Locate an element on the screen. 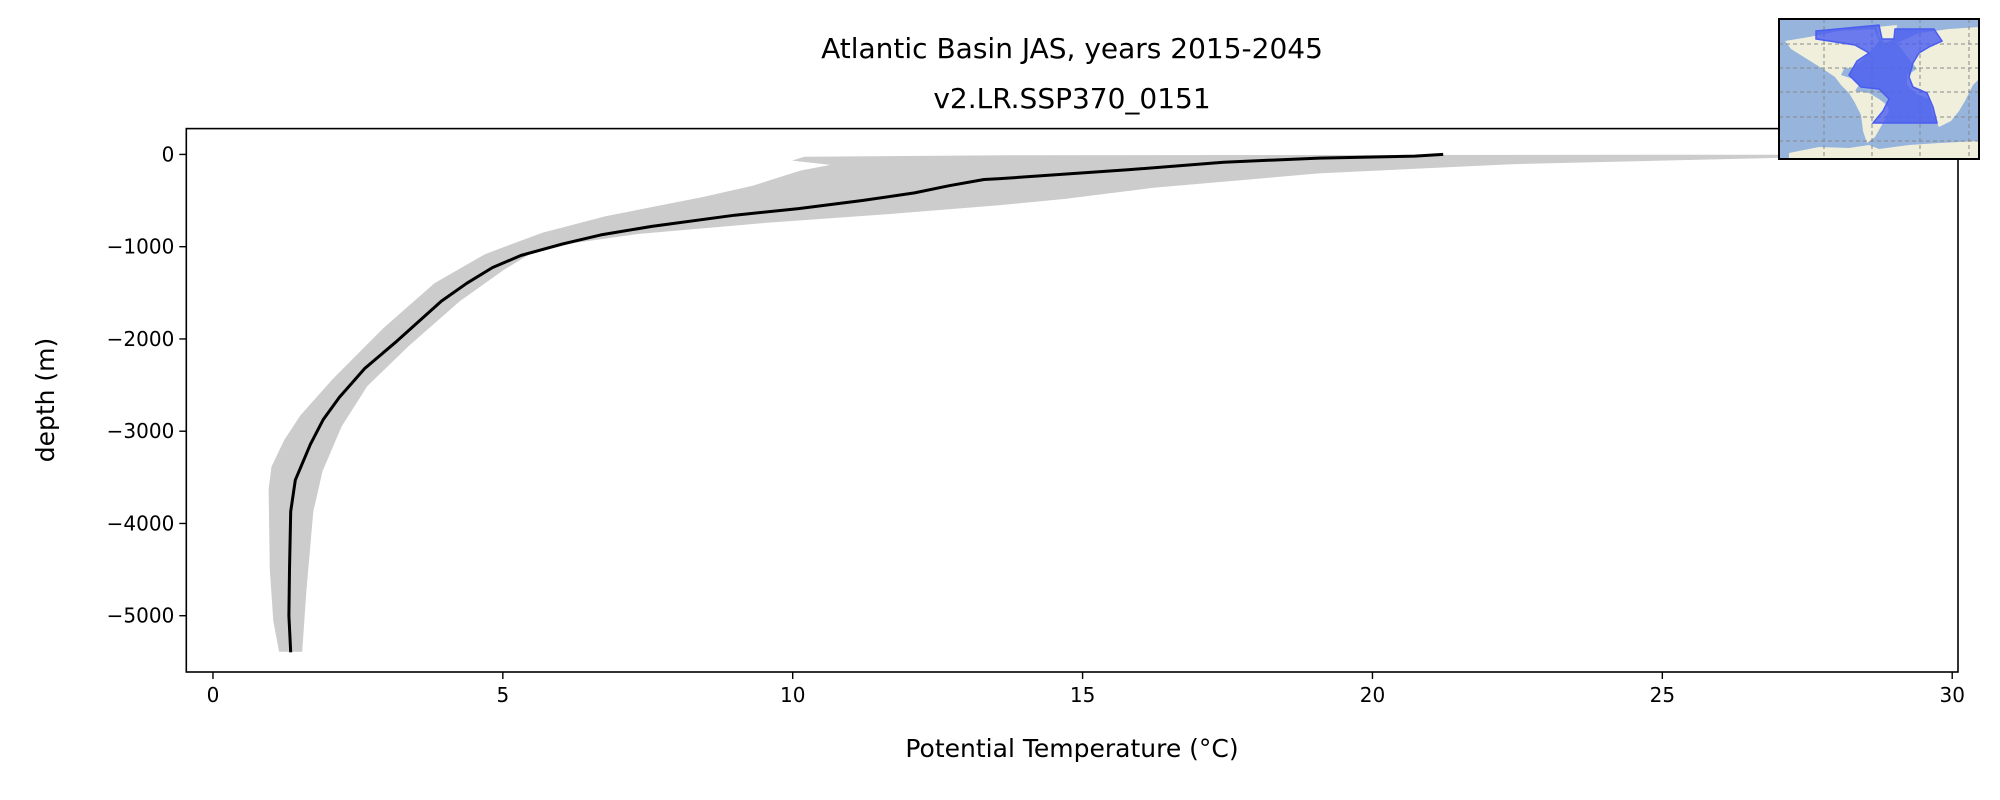 Image resolution: width=2000 pixels, height=800 pixels. chart-title-line-1: Atlantic Basin JAS, years 2015-2045 is located at coordinates (1072, 48).